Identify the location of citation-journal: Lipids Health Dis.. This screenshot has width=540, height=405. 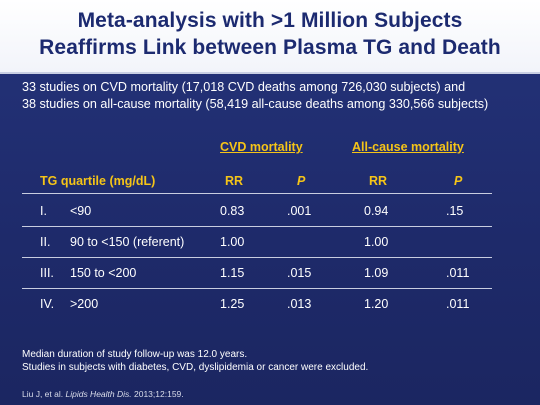
(98, 394).